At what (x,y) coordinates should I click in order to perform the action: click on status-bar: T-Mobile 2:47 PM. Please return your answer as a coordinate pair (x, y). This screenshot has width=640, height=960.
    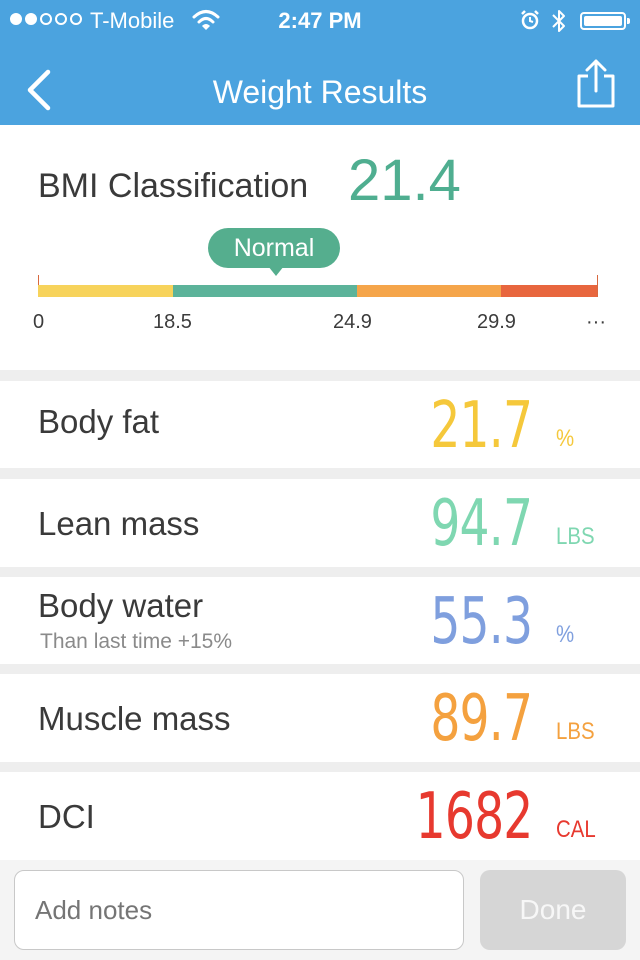
    Looking at the image, I should click on (320, 20).